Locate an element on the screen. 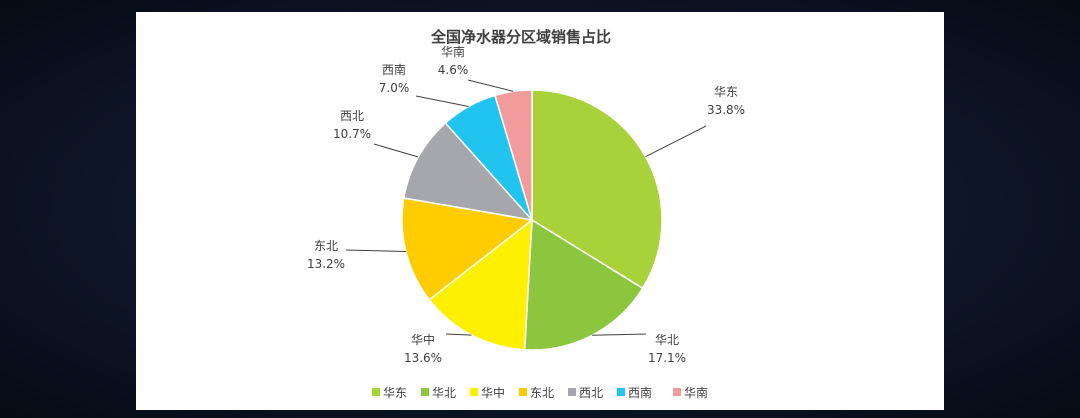 Image resolution: width=1080 pixels, height=418 pixels. slice-label-value-6: 7.0% is located at coordinates (394, 88).